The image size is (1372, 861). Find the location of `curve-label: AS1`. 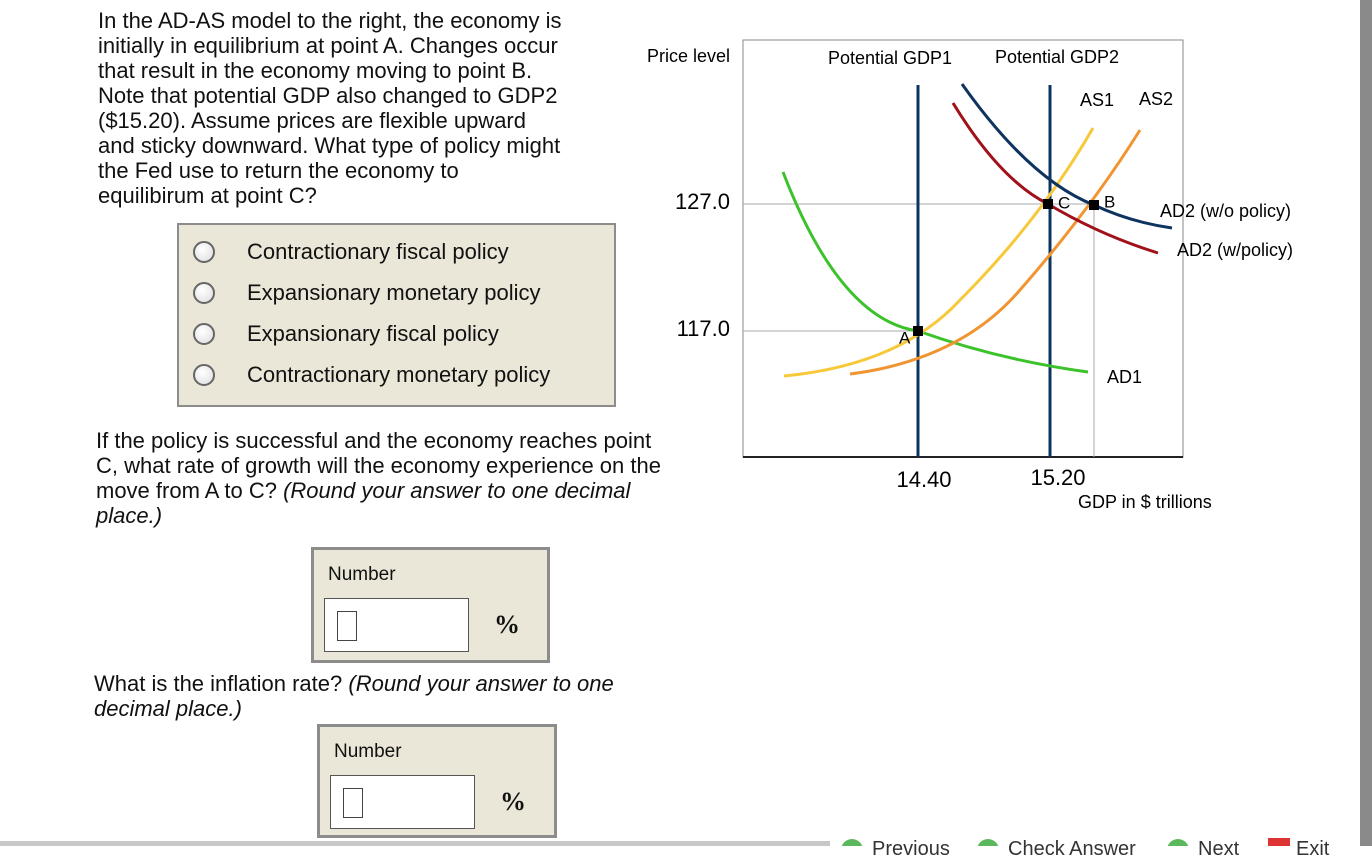

curve-label: AS1 is located at coordinates (1097, 100).